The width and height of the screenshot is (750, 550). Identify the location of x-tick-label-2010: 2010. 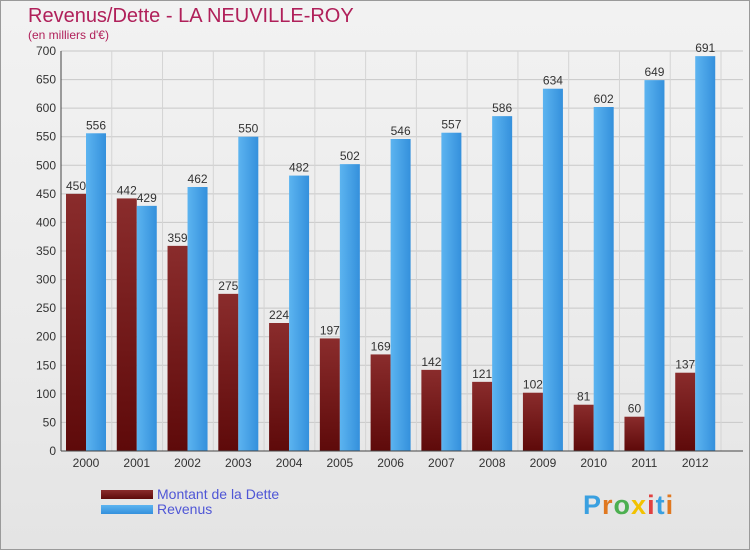
(593, 463).